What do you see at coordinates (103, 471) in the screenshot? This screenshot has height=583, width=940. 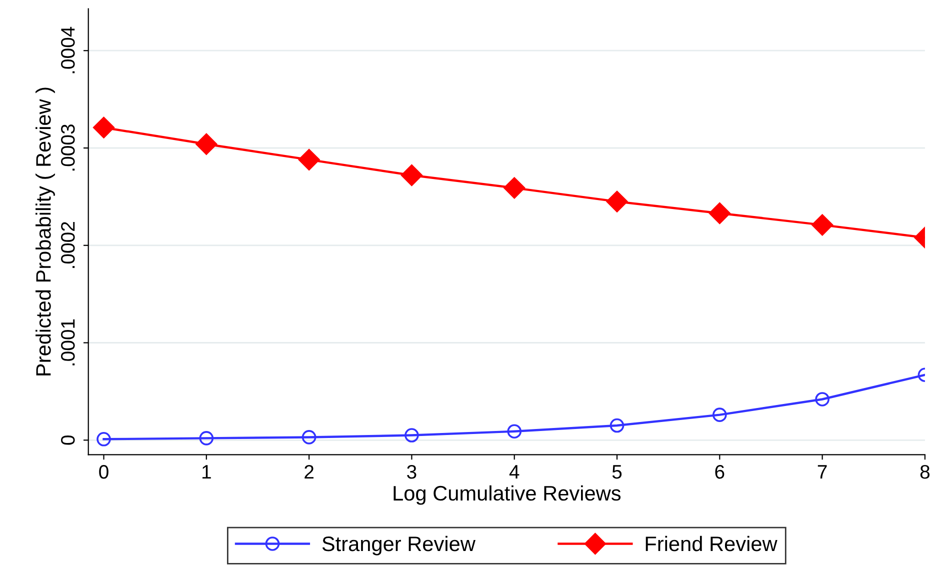 I see `x-tick-label: 0` at bounding box center [103, 471].